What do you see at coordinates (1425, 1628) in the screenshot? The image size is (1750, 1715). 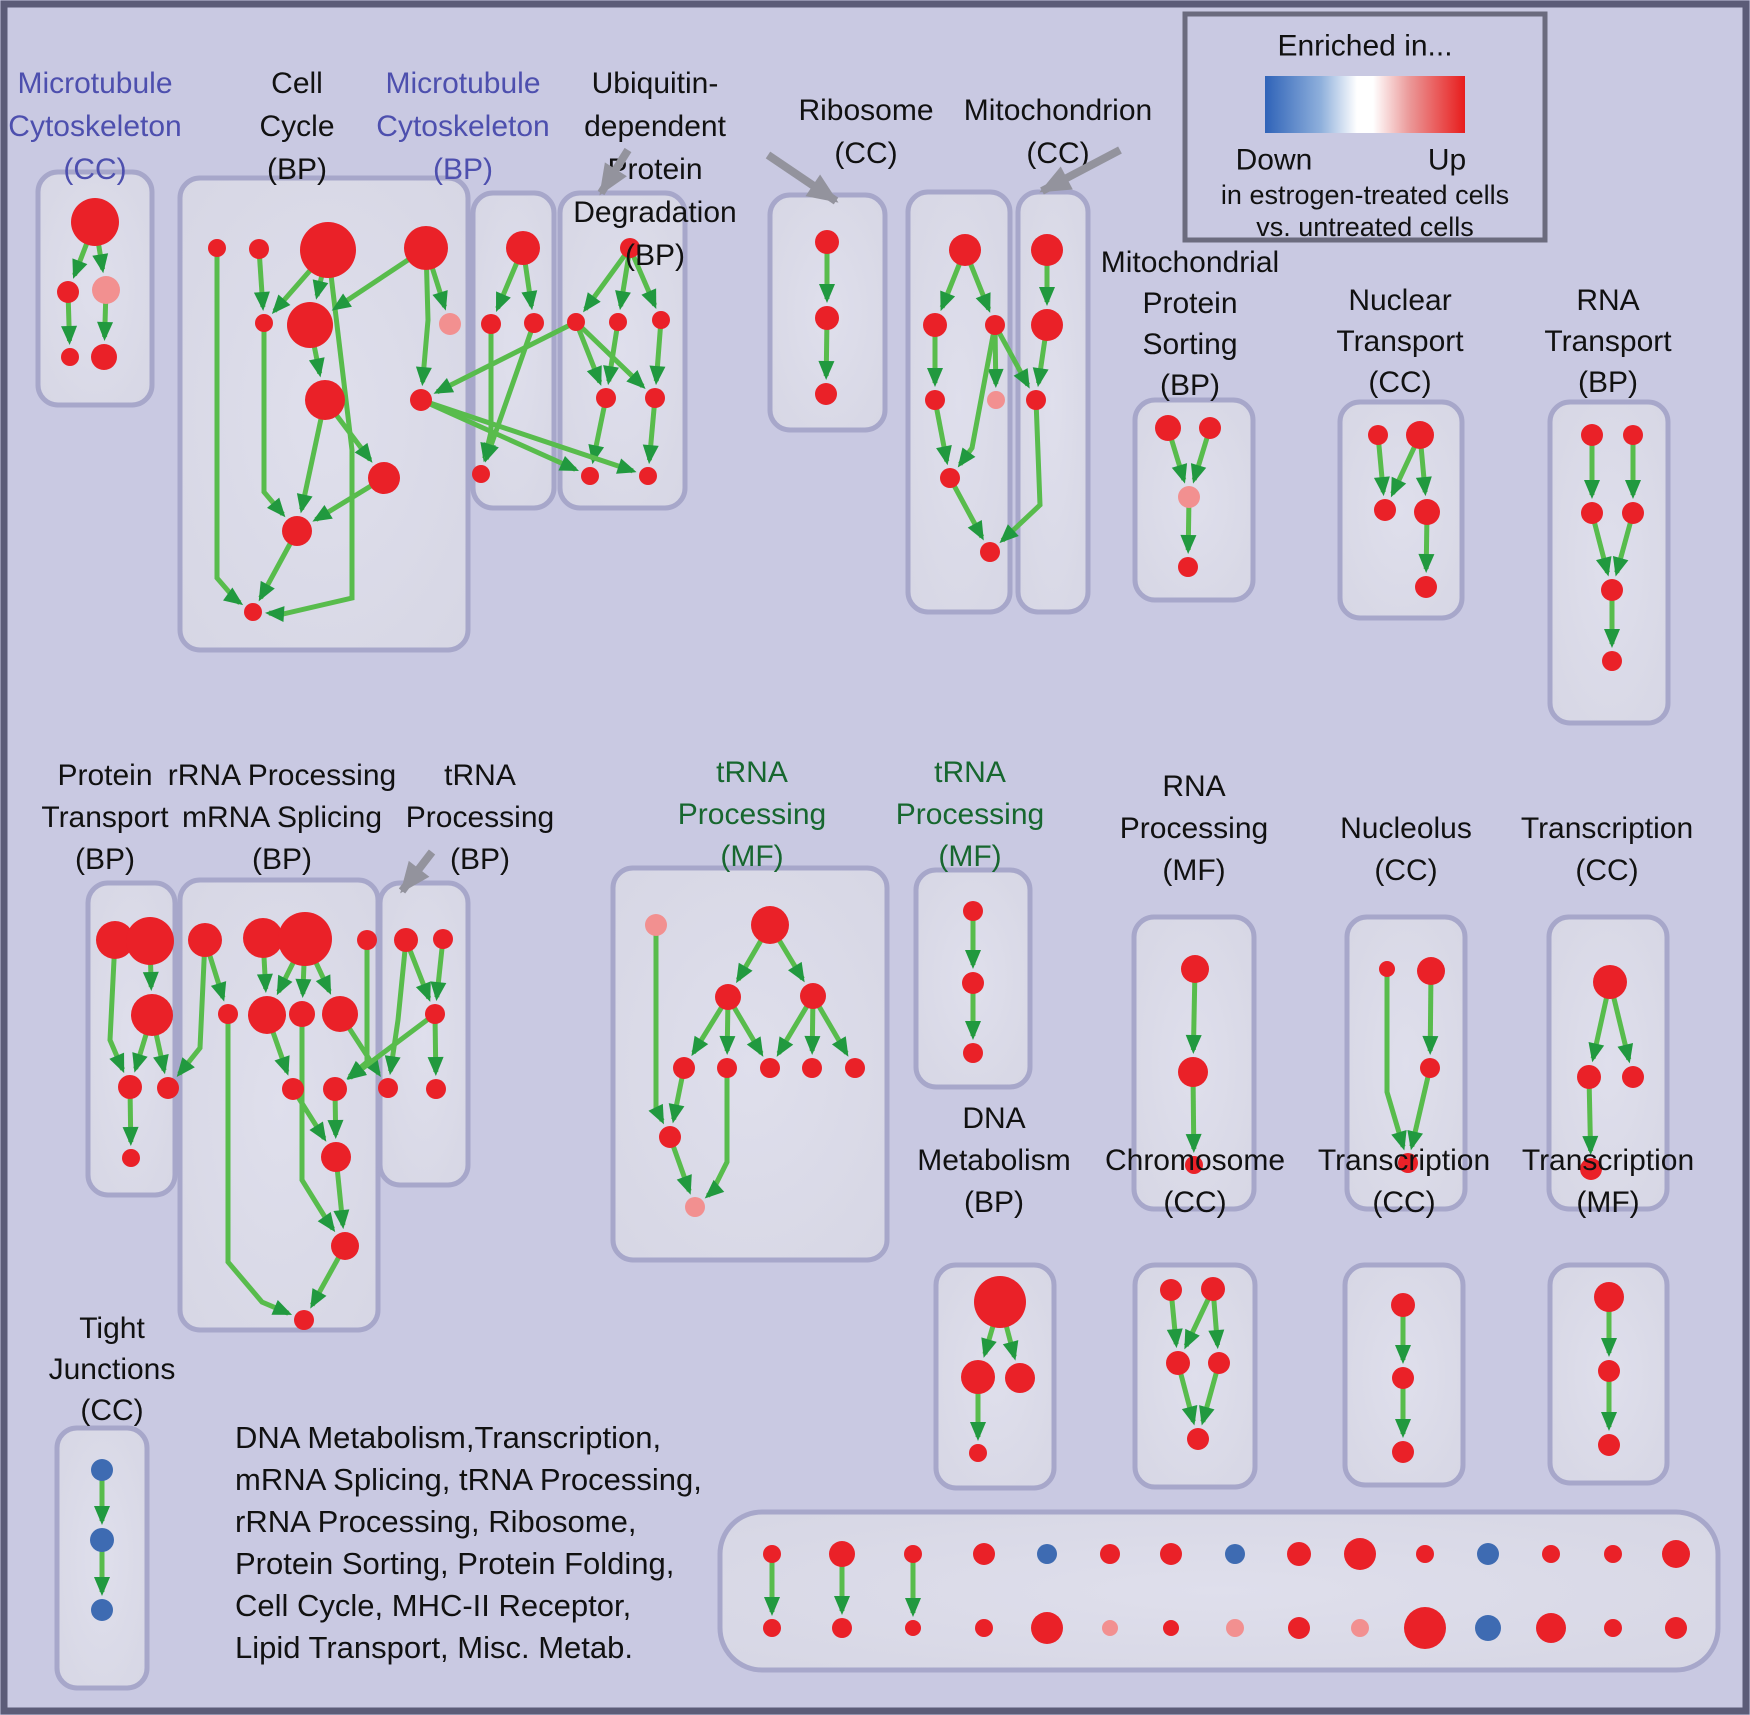 I see `gene-node-m11b` at bounding box center [1425, 1628].